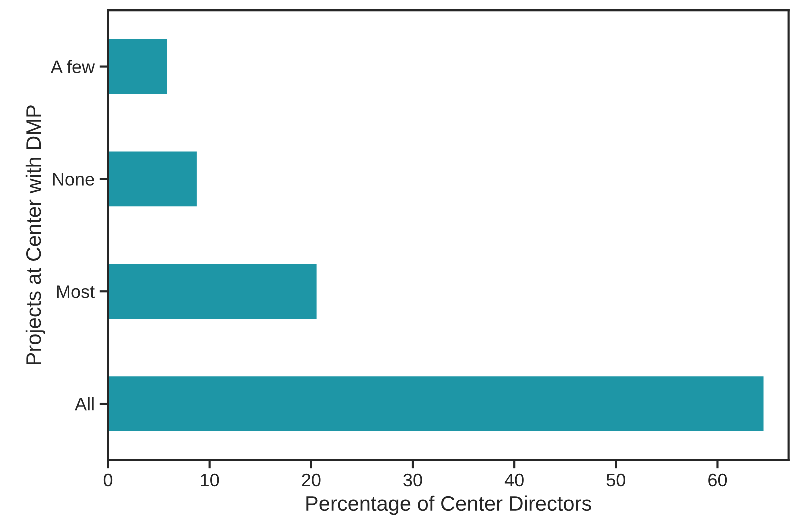 The height and width of the screenshot is (529, 796). What do you see at coordinates (413, 480) in the screenshot?
I see `x-tick-label: 30` at bounding box center [413, 480].